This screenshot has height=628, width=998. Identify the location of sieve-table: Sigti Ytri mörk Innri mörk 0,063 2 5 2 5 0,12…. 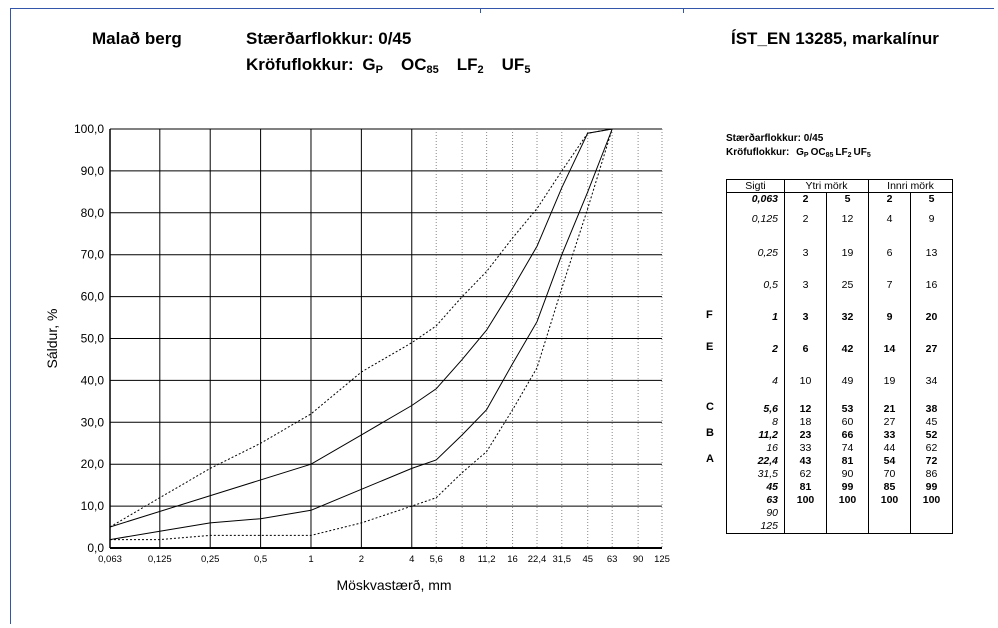
(839, 356).